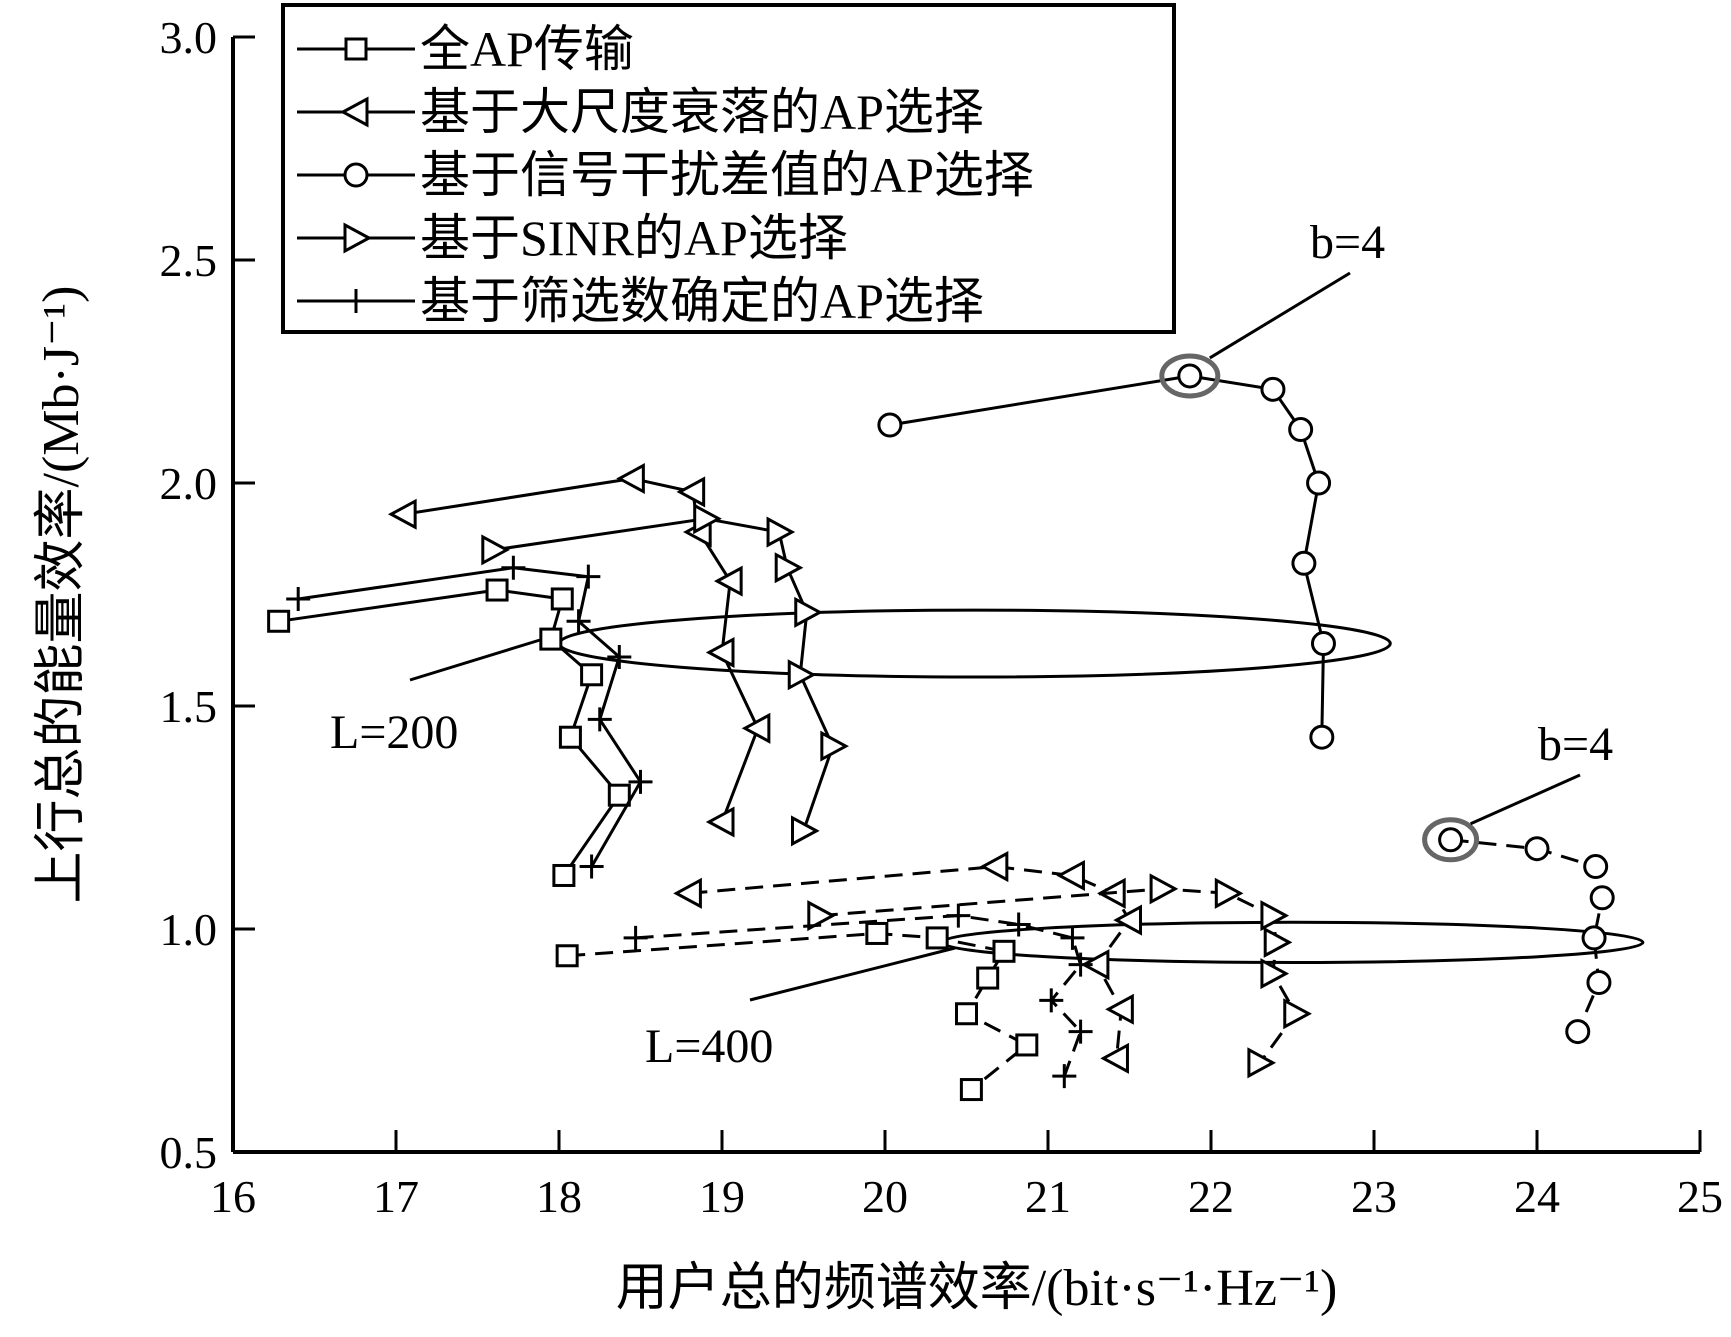  I want to click on y-axis-title: 上行总的能量效率/(Mb·J⁻¹), so click(61, 595).